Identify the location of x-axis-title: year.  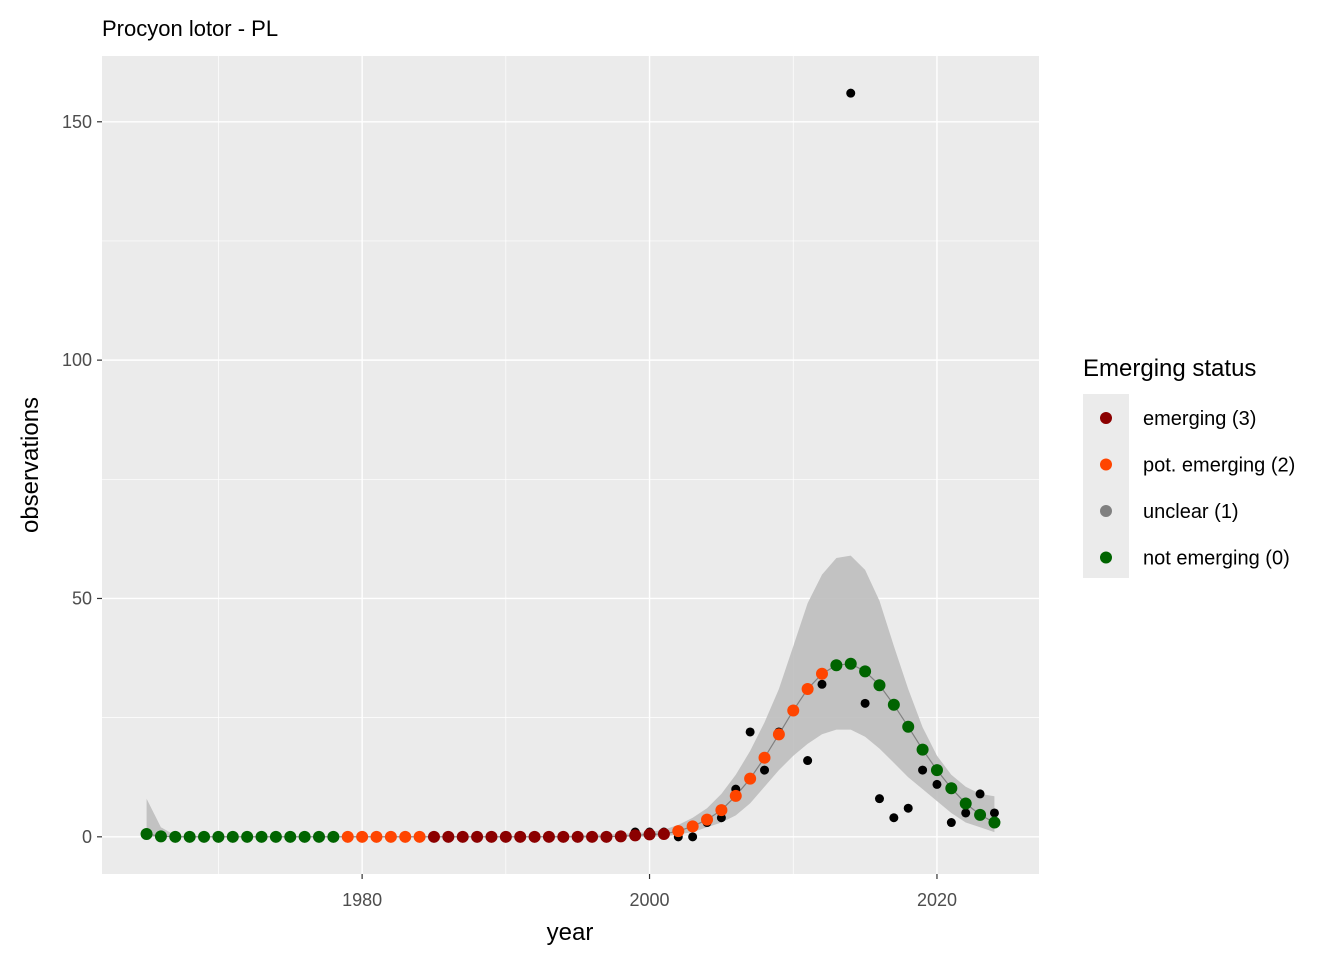
(570, 932).